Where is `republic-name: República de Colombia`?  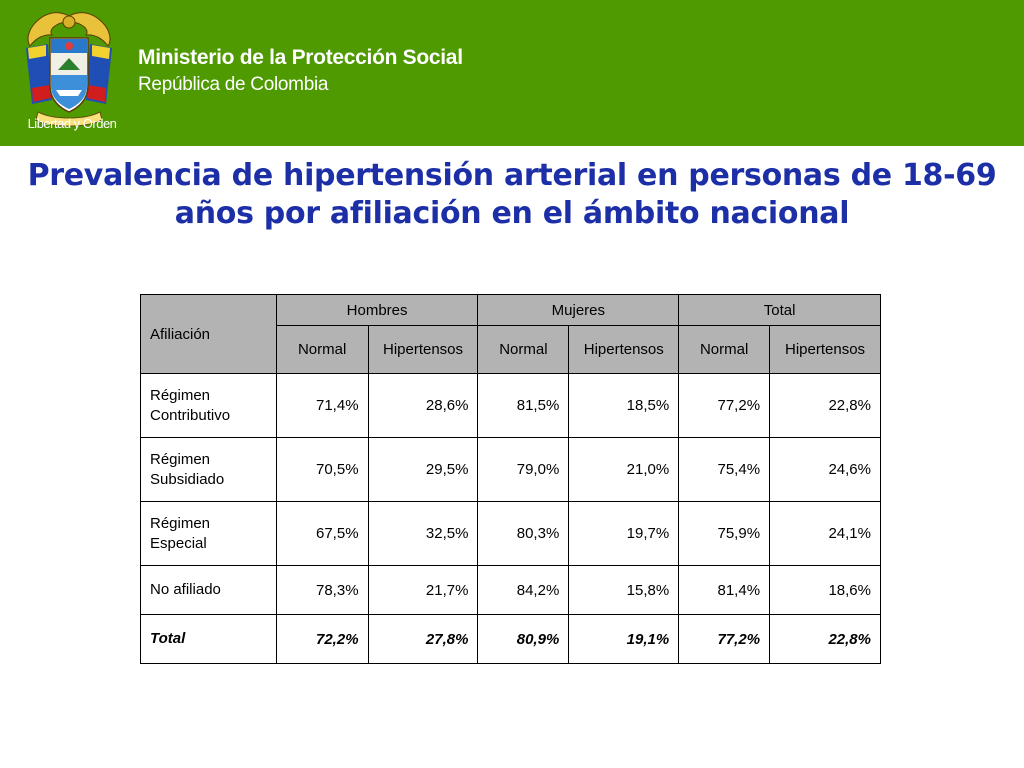 republic-name: República de Colombia is located at coordinates (233, 84).